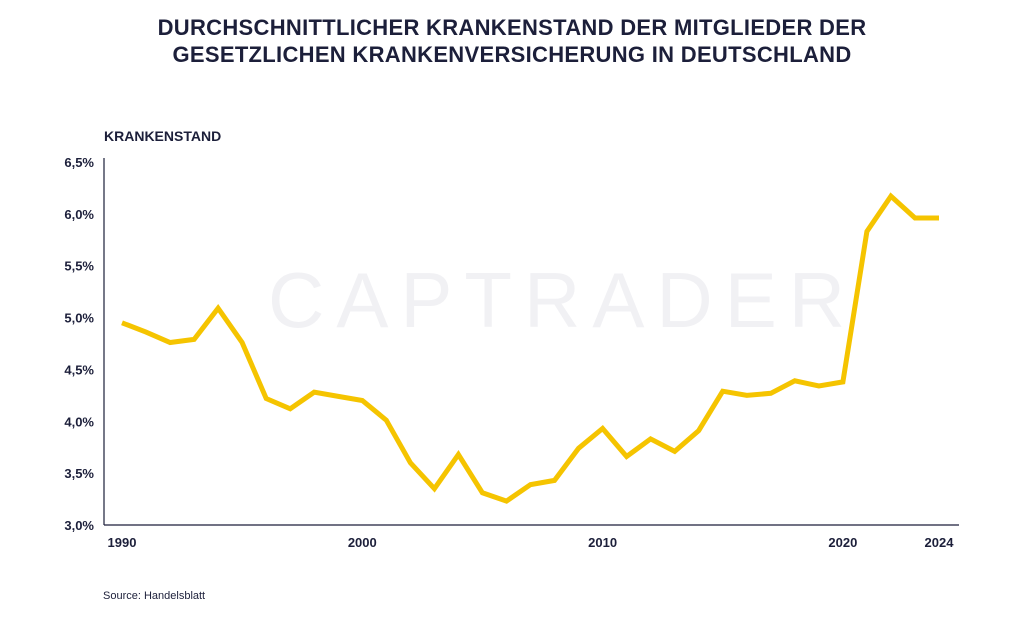 The height and width of the screenshot is (618, 1024). Describe the element at coordinates (79, 369) in the screenshot. I see `y-tick-label: 4,5%` at that location.